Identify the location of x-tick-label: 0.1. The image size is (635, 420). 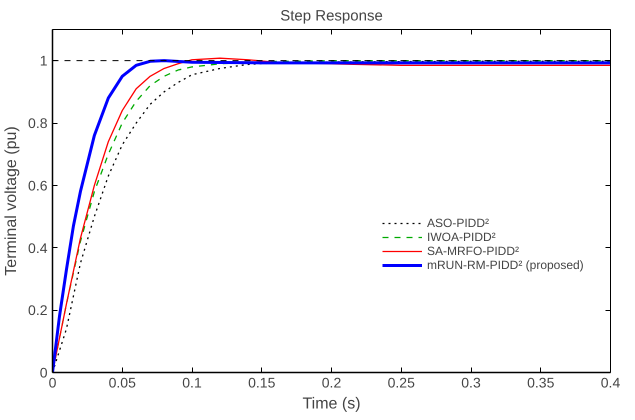
(192, 382).